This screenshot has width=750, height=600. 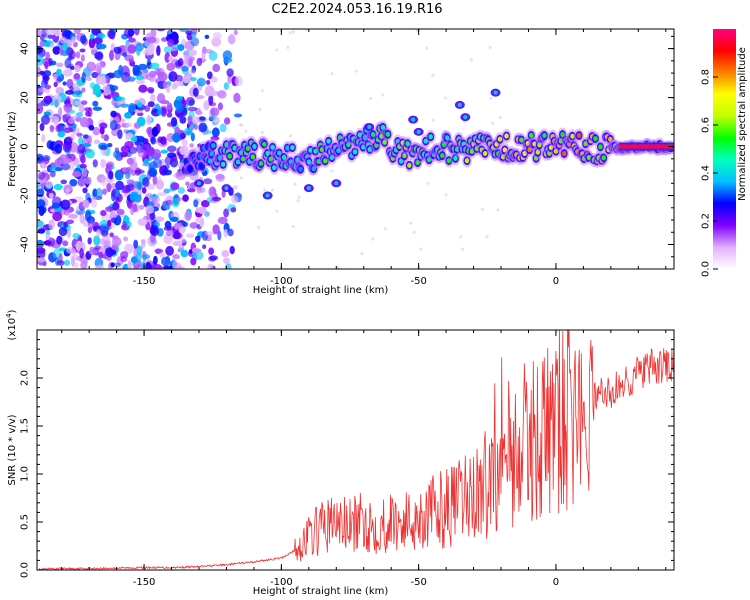 What do you see at coordinates (25, 426) in the screenshot?
I see `y-tick-label: 1.5` at bounding box center [25, 426].